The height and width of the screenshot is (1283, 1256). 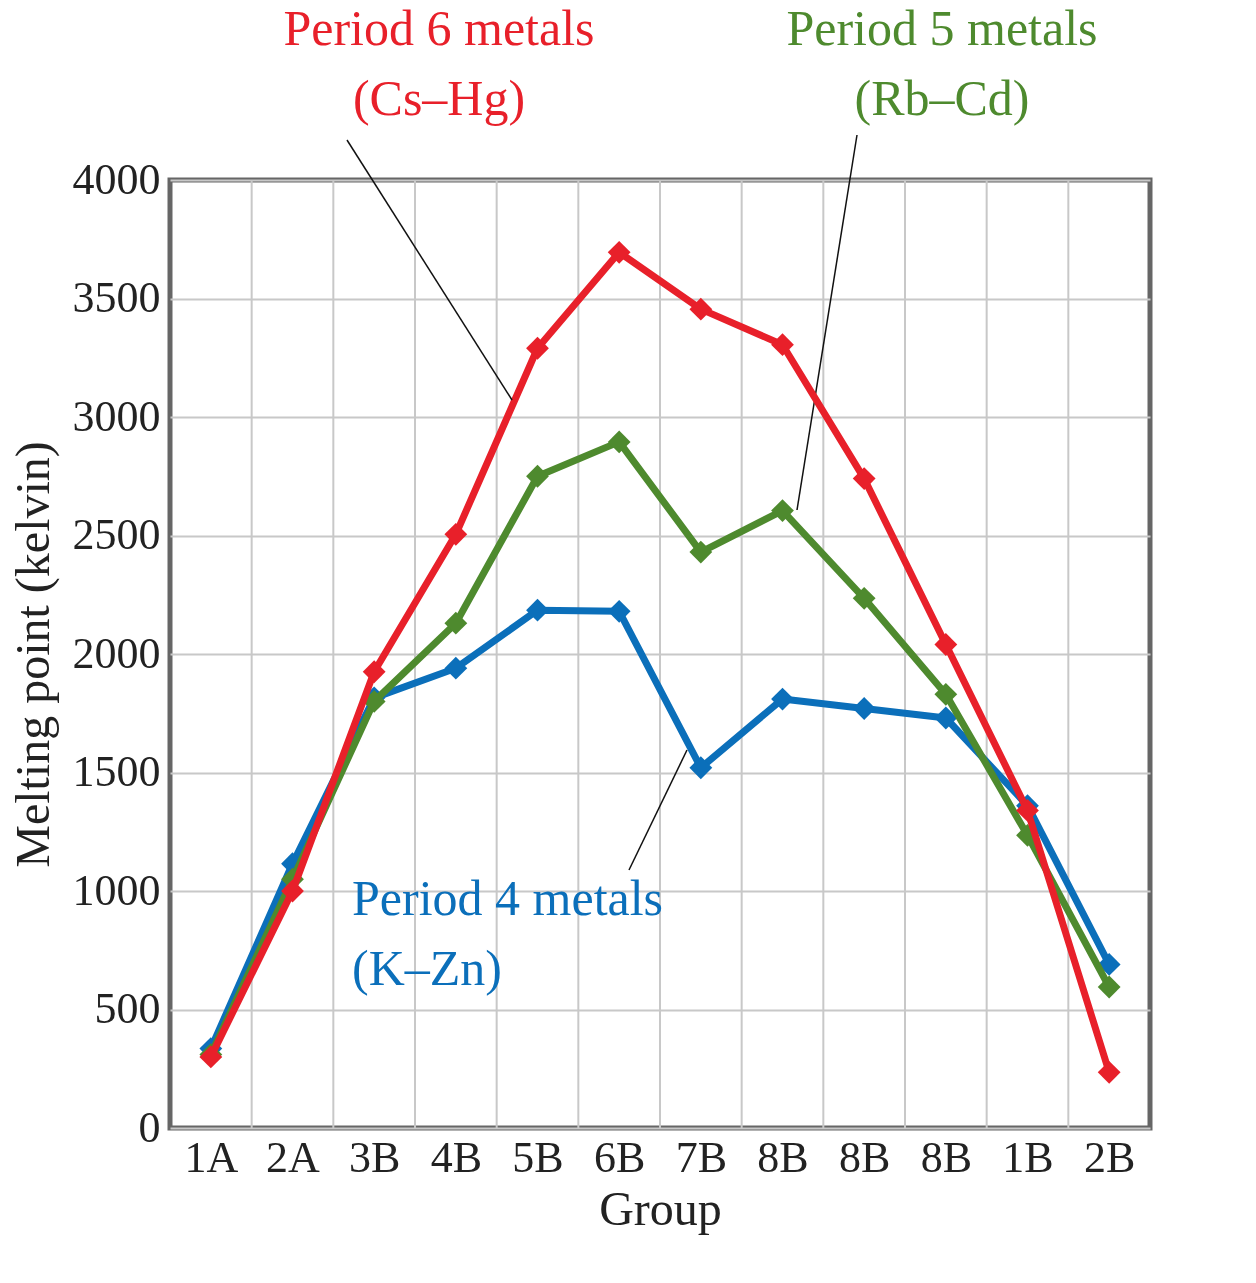 I want to click on y-tick-label: 4000, so click(x=116, y=179).